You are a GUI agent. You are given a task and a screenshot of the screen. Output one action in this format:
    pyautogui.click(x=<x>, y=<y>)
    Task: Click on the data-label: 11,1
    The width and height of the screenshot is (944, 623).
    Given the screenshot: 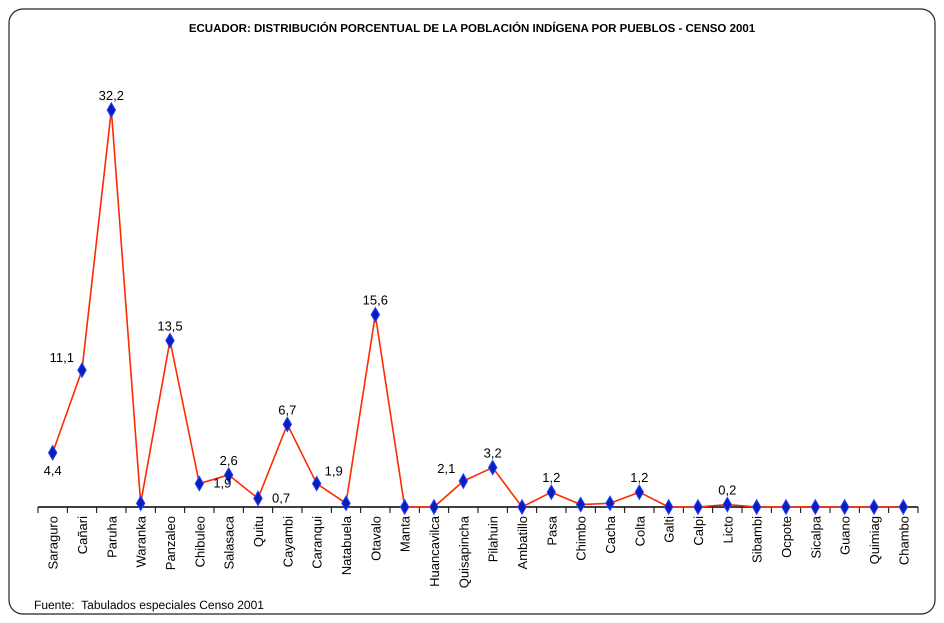 What is the action you would take?
    pyautogui.click(x=62, y=358)
    